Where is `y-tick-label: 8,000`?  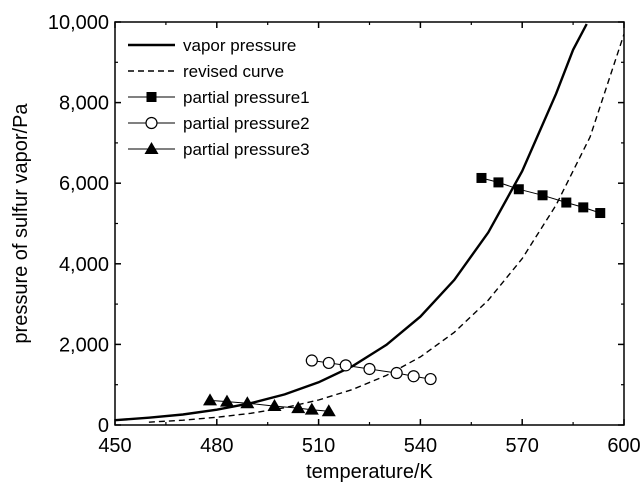
y-tick-label: 8,000 is located at coordinates (84, 104).